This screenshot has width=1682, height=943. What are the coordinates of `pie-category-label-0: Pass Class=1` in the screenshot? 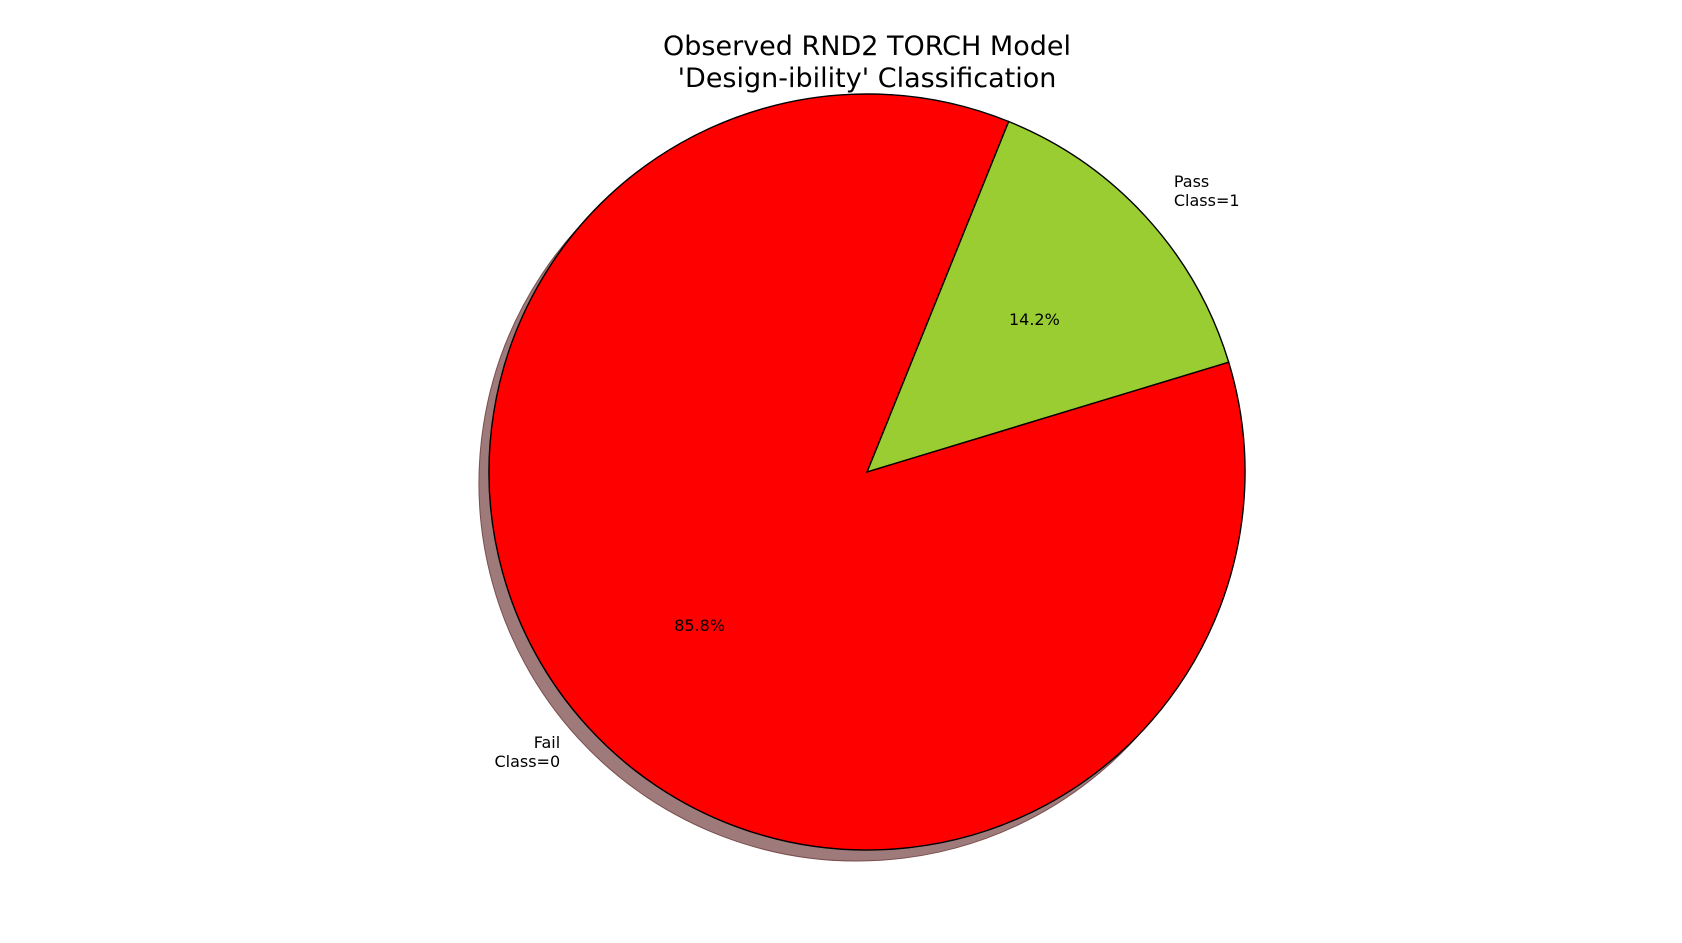 It's located at (1207, 191).